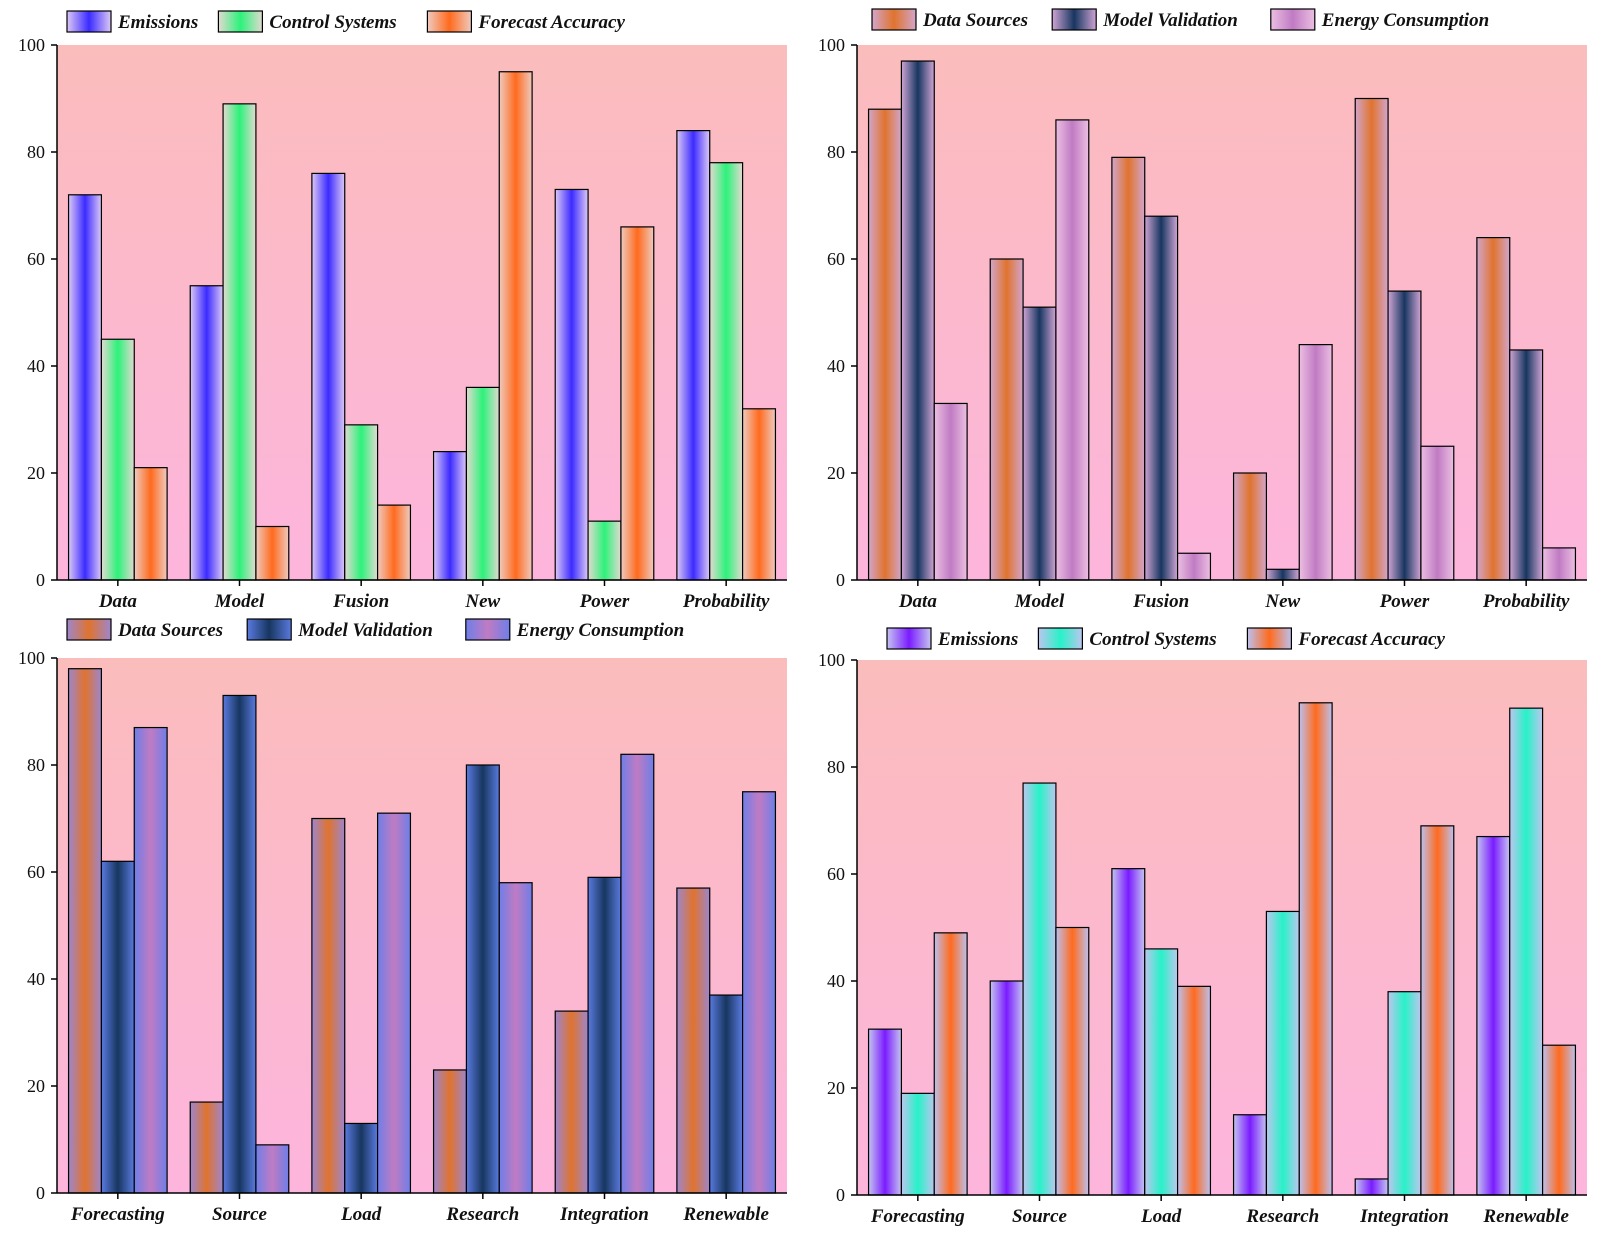  What do you see at coordinates (693, 1040) in the screenshot?
I see `bar-data-sources-renewable` at bounding box center [693, 1040].